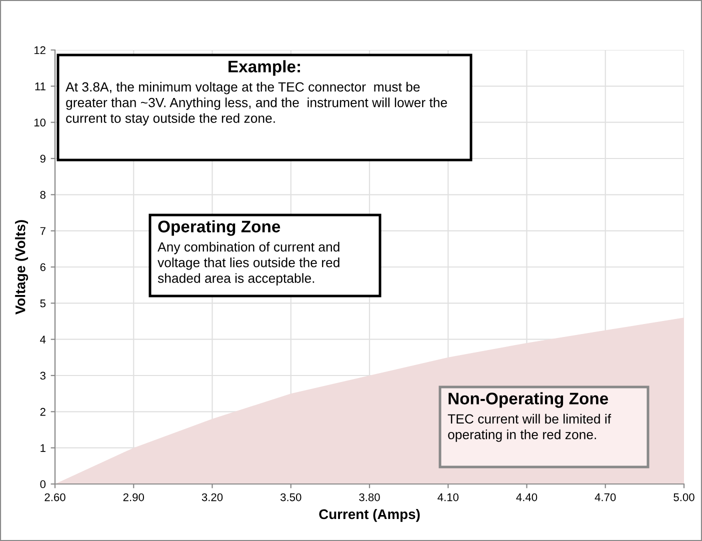 The width and height of the screenshot is (702, 541). Describe the element at coordinates (43, 231) in the screenshot. I see `y-tick-label: 7` at that location.